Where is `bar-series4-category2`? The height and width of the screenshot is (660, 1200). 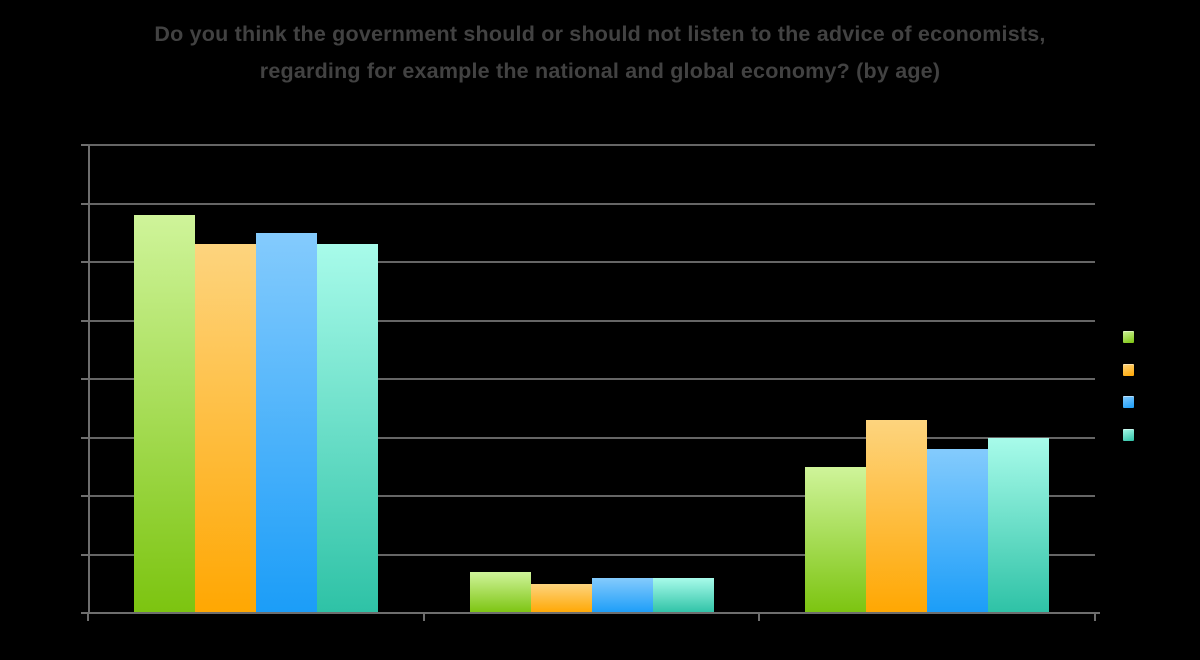 bar-series4-category2 is located at coordinates (683, 595).